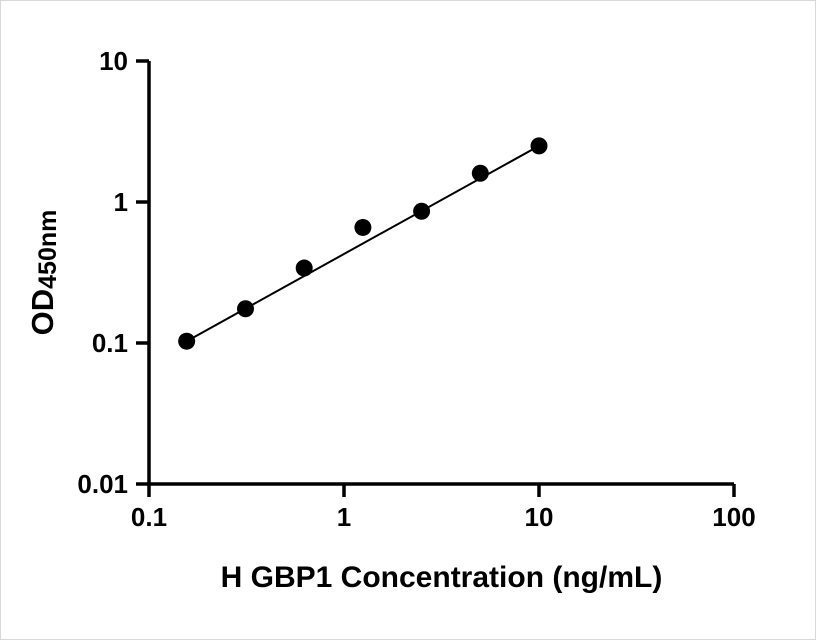 Image resolution: width=816 pixels, height=640 pixels. I want to click on y-tick-label: 0.01, so click(102, 484).